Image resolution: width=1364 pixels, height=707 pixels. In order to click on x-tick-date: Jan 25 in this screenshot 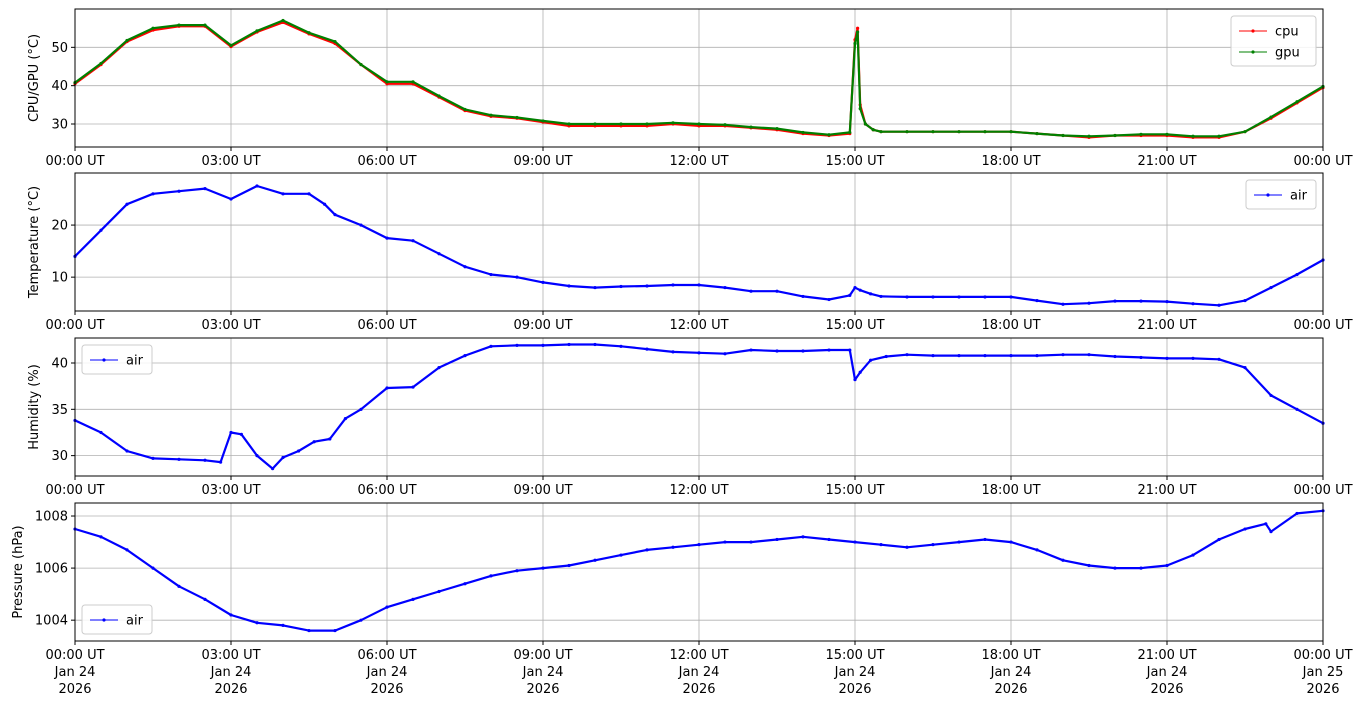, I will do `click(1323, 672)`.